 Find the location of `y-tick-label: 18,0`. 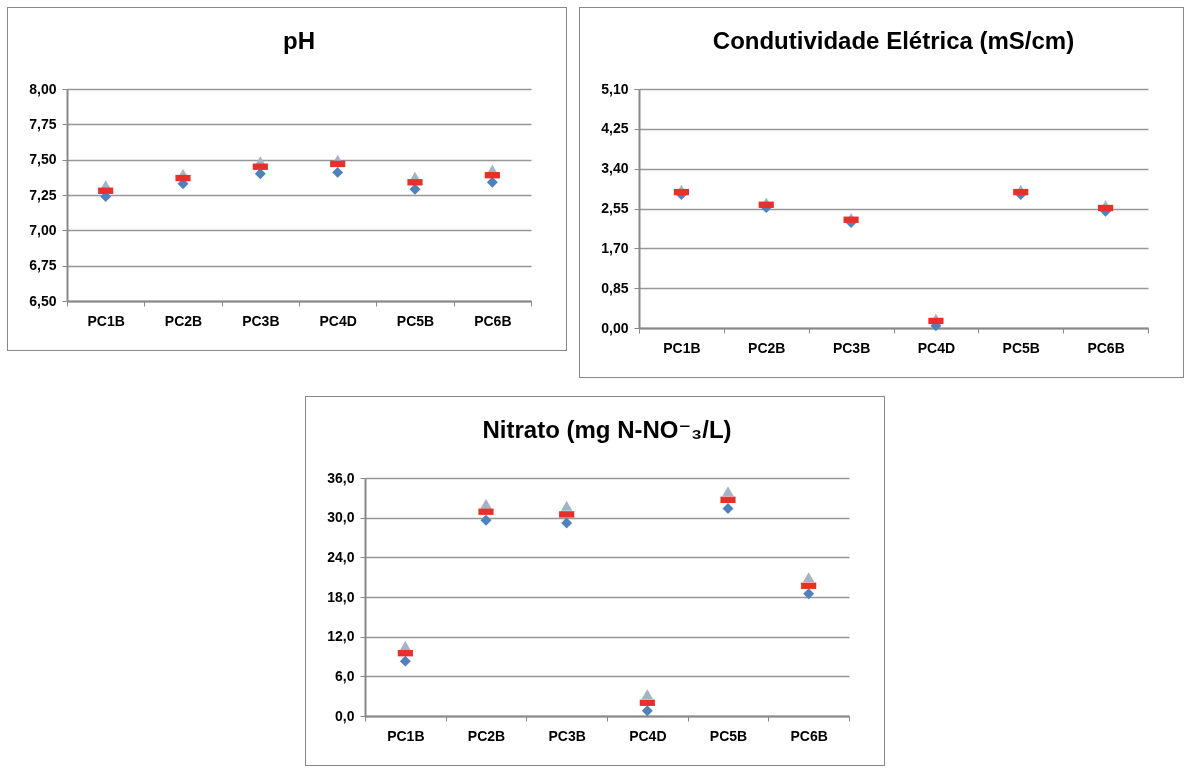

y-tick-label: 18,0 is located at coordinates (341, 596).